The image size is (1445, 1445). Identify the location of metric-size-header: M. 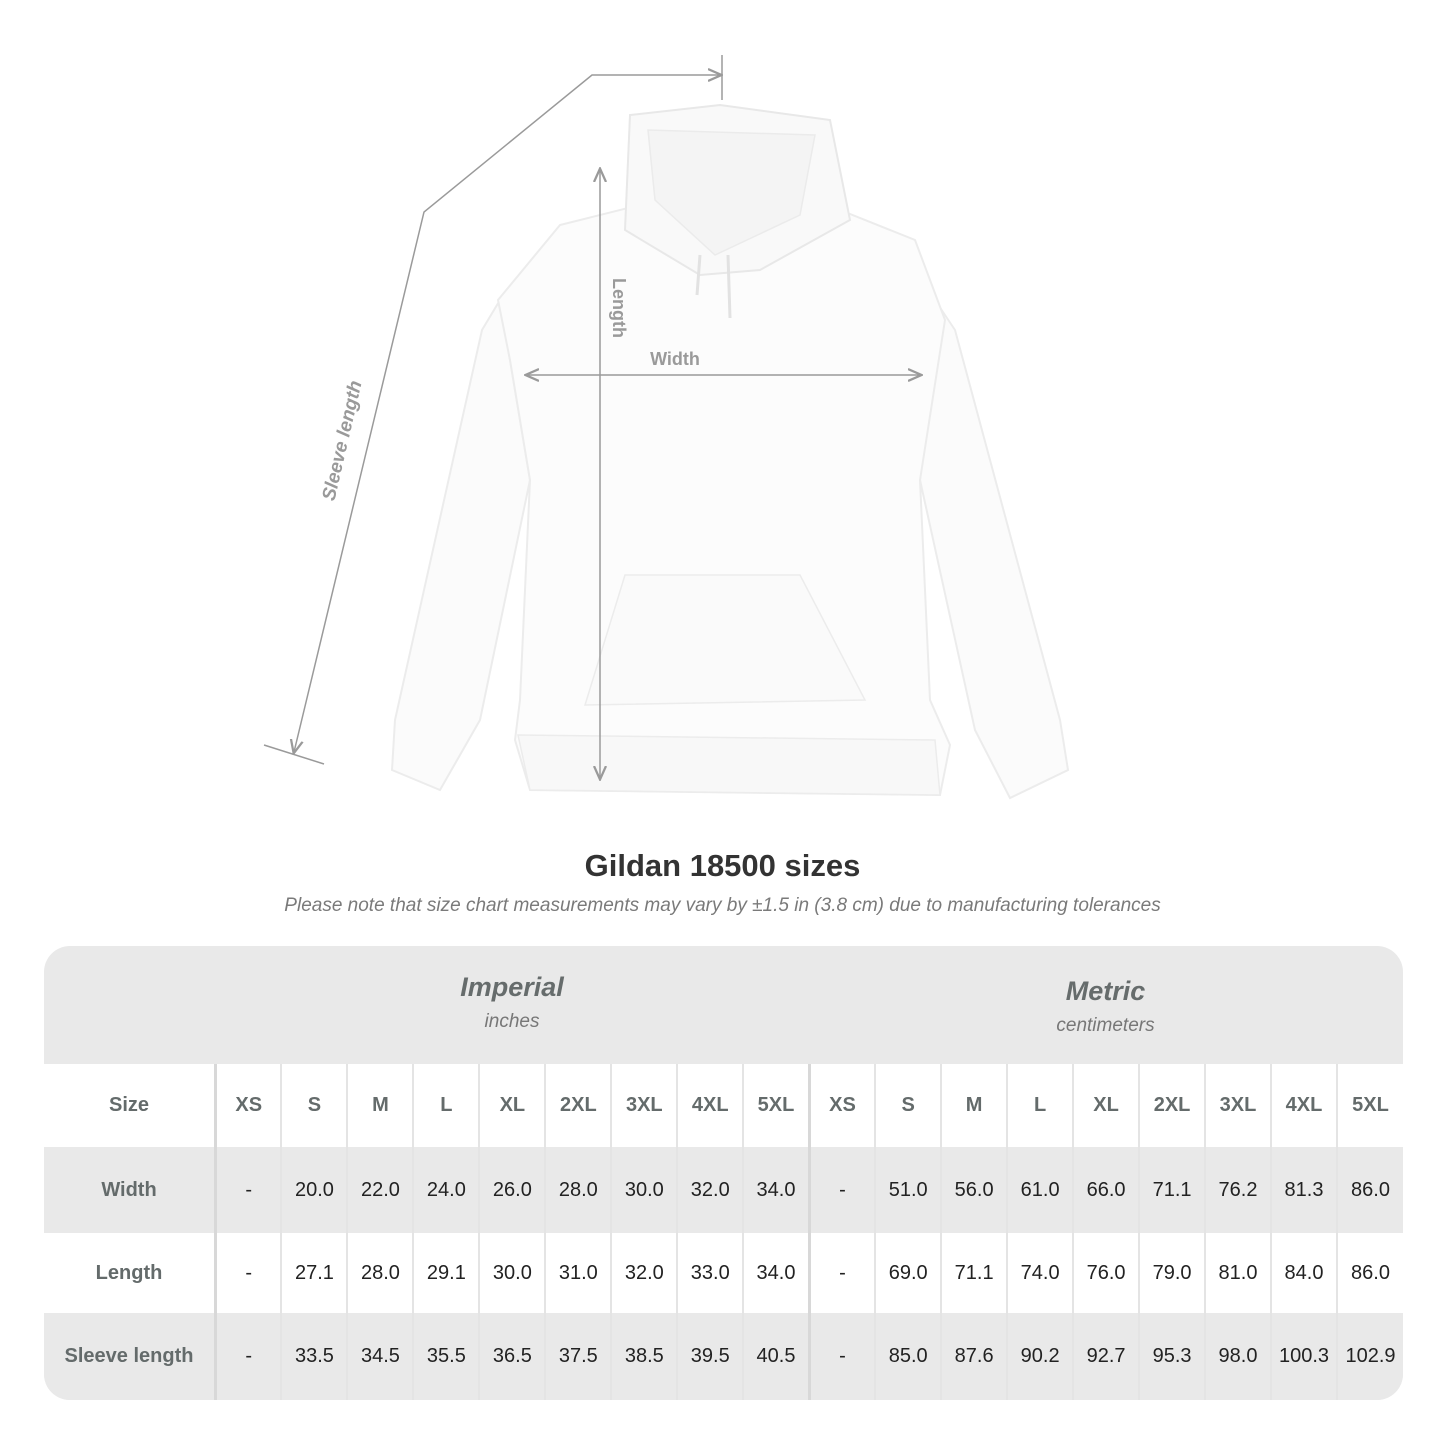
(974, 1105).